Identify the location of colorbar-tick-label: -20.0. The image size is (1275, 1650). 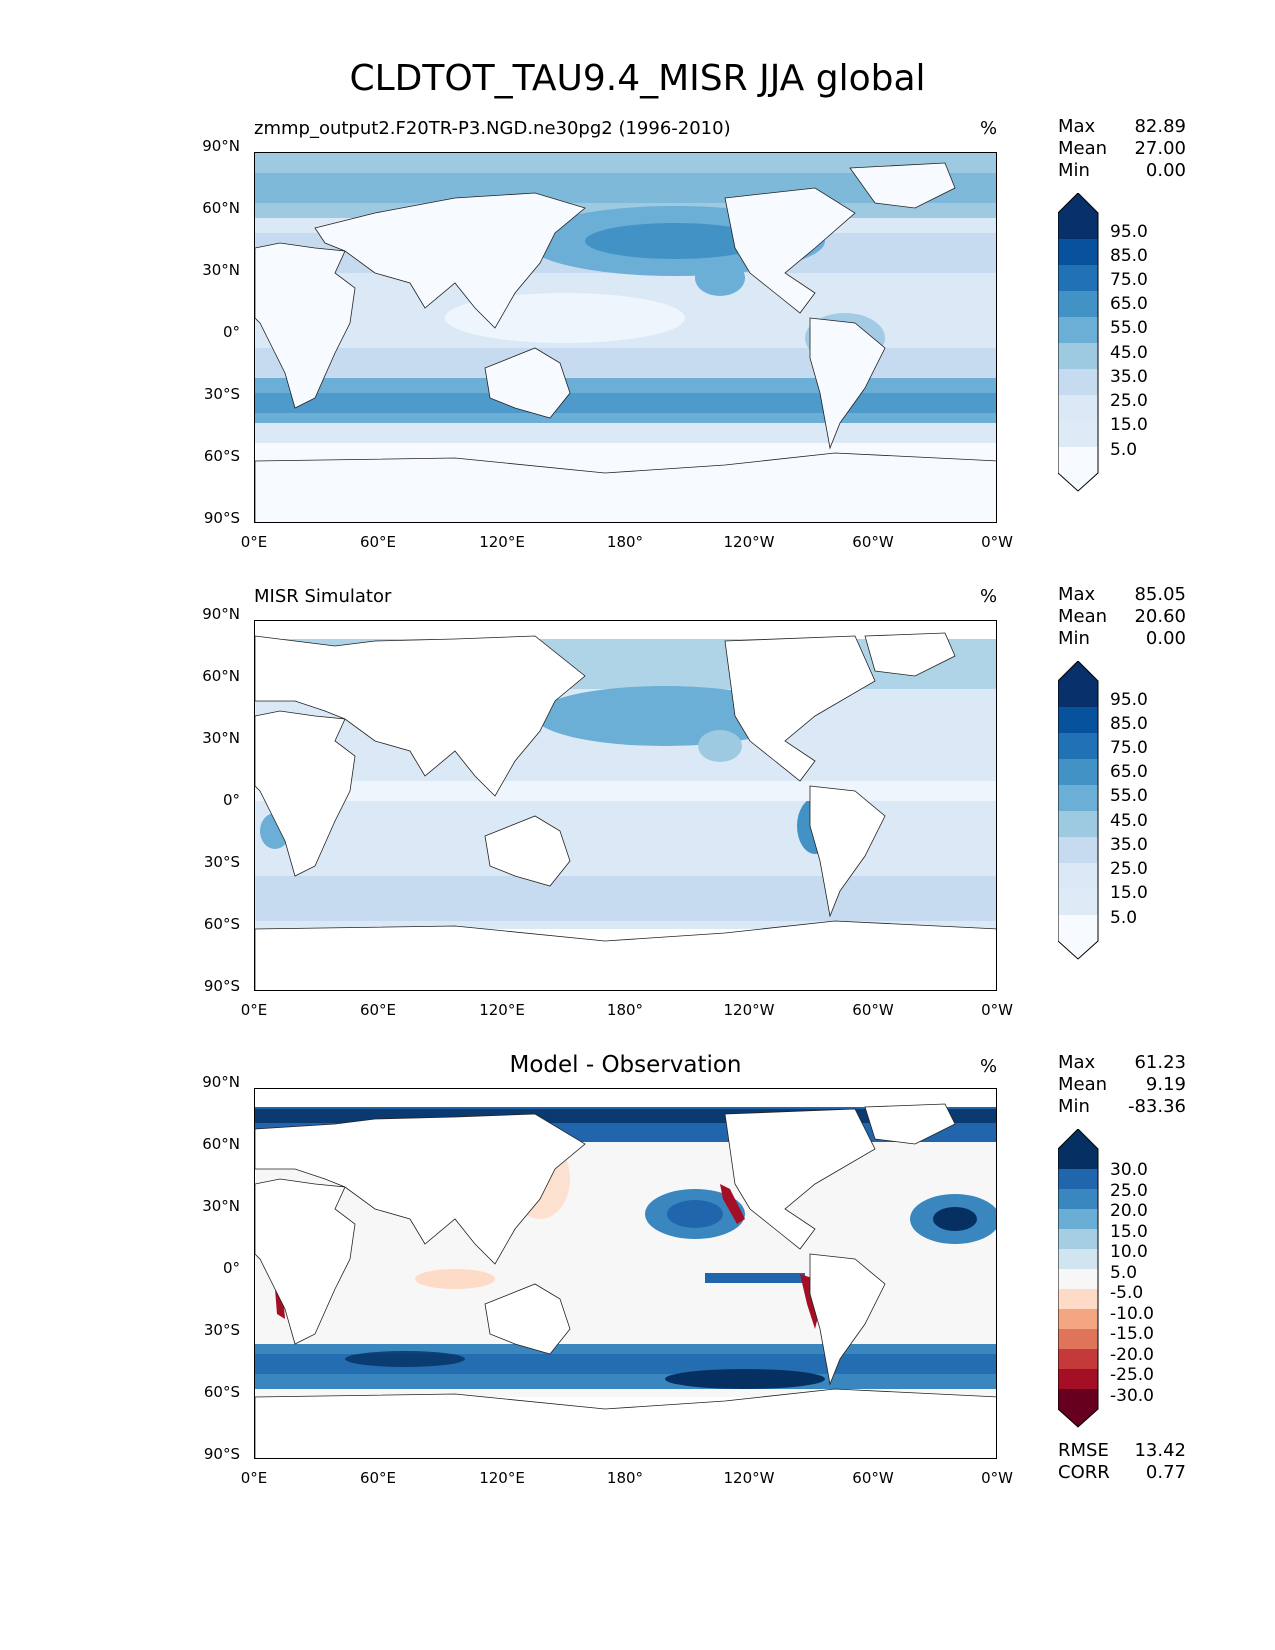
(1132, 1355).